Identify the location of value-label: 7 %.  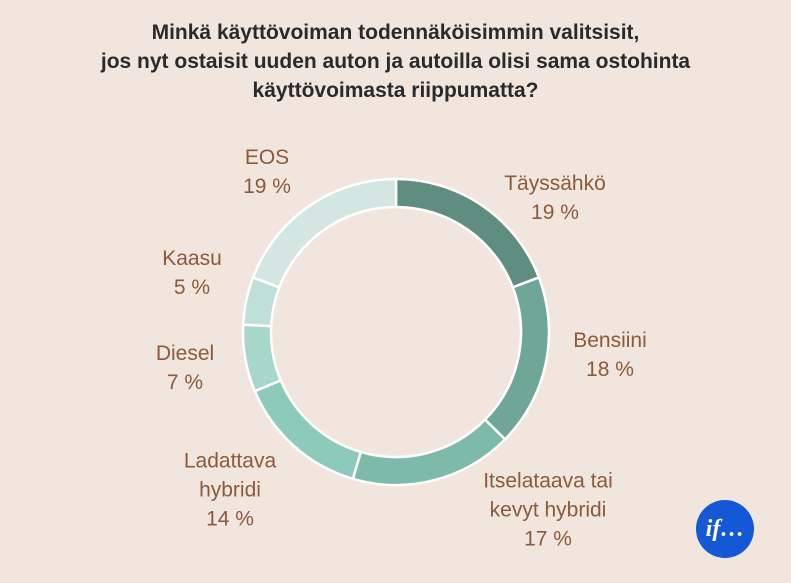
(185, 382).